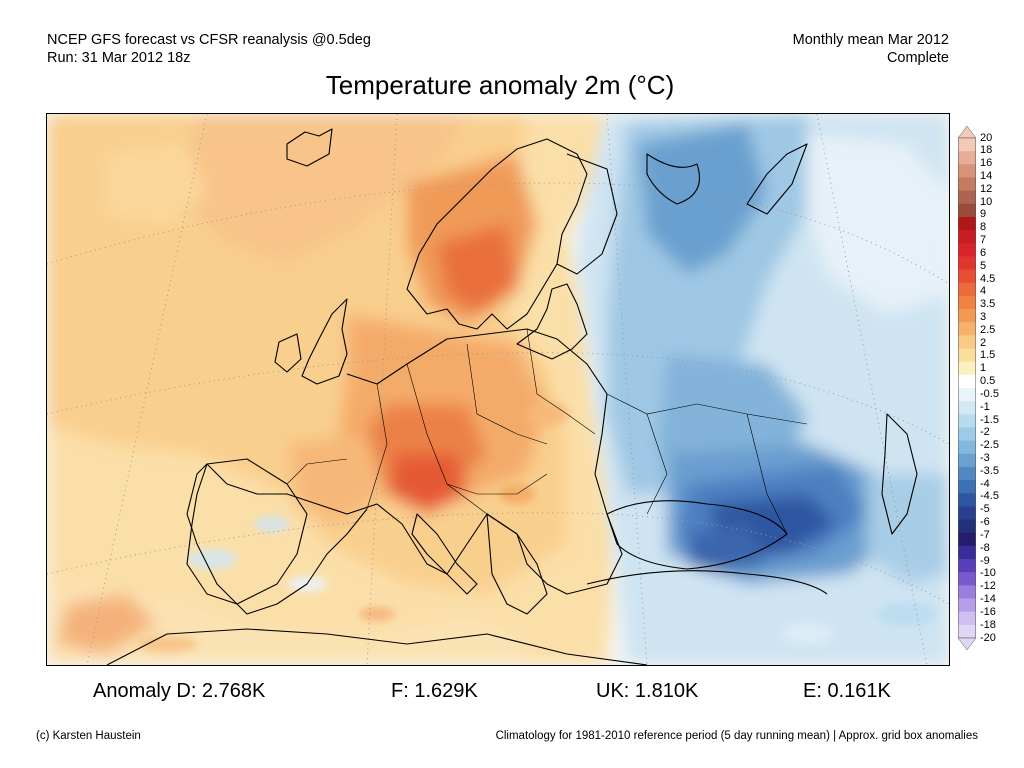 The height and width of the screenshot is (768, 1024). I want to click on country-borders, so click(547, 431).